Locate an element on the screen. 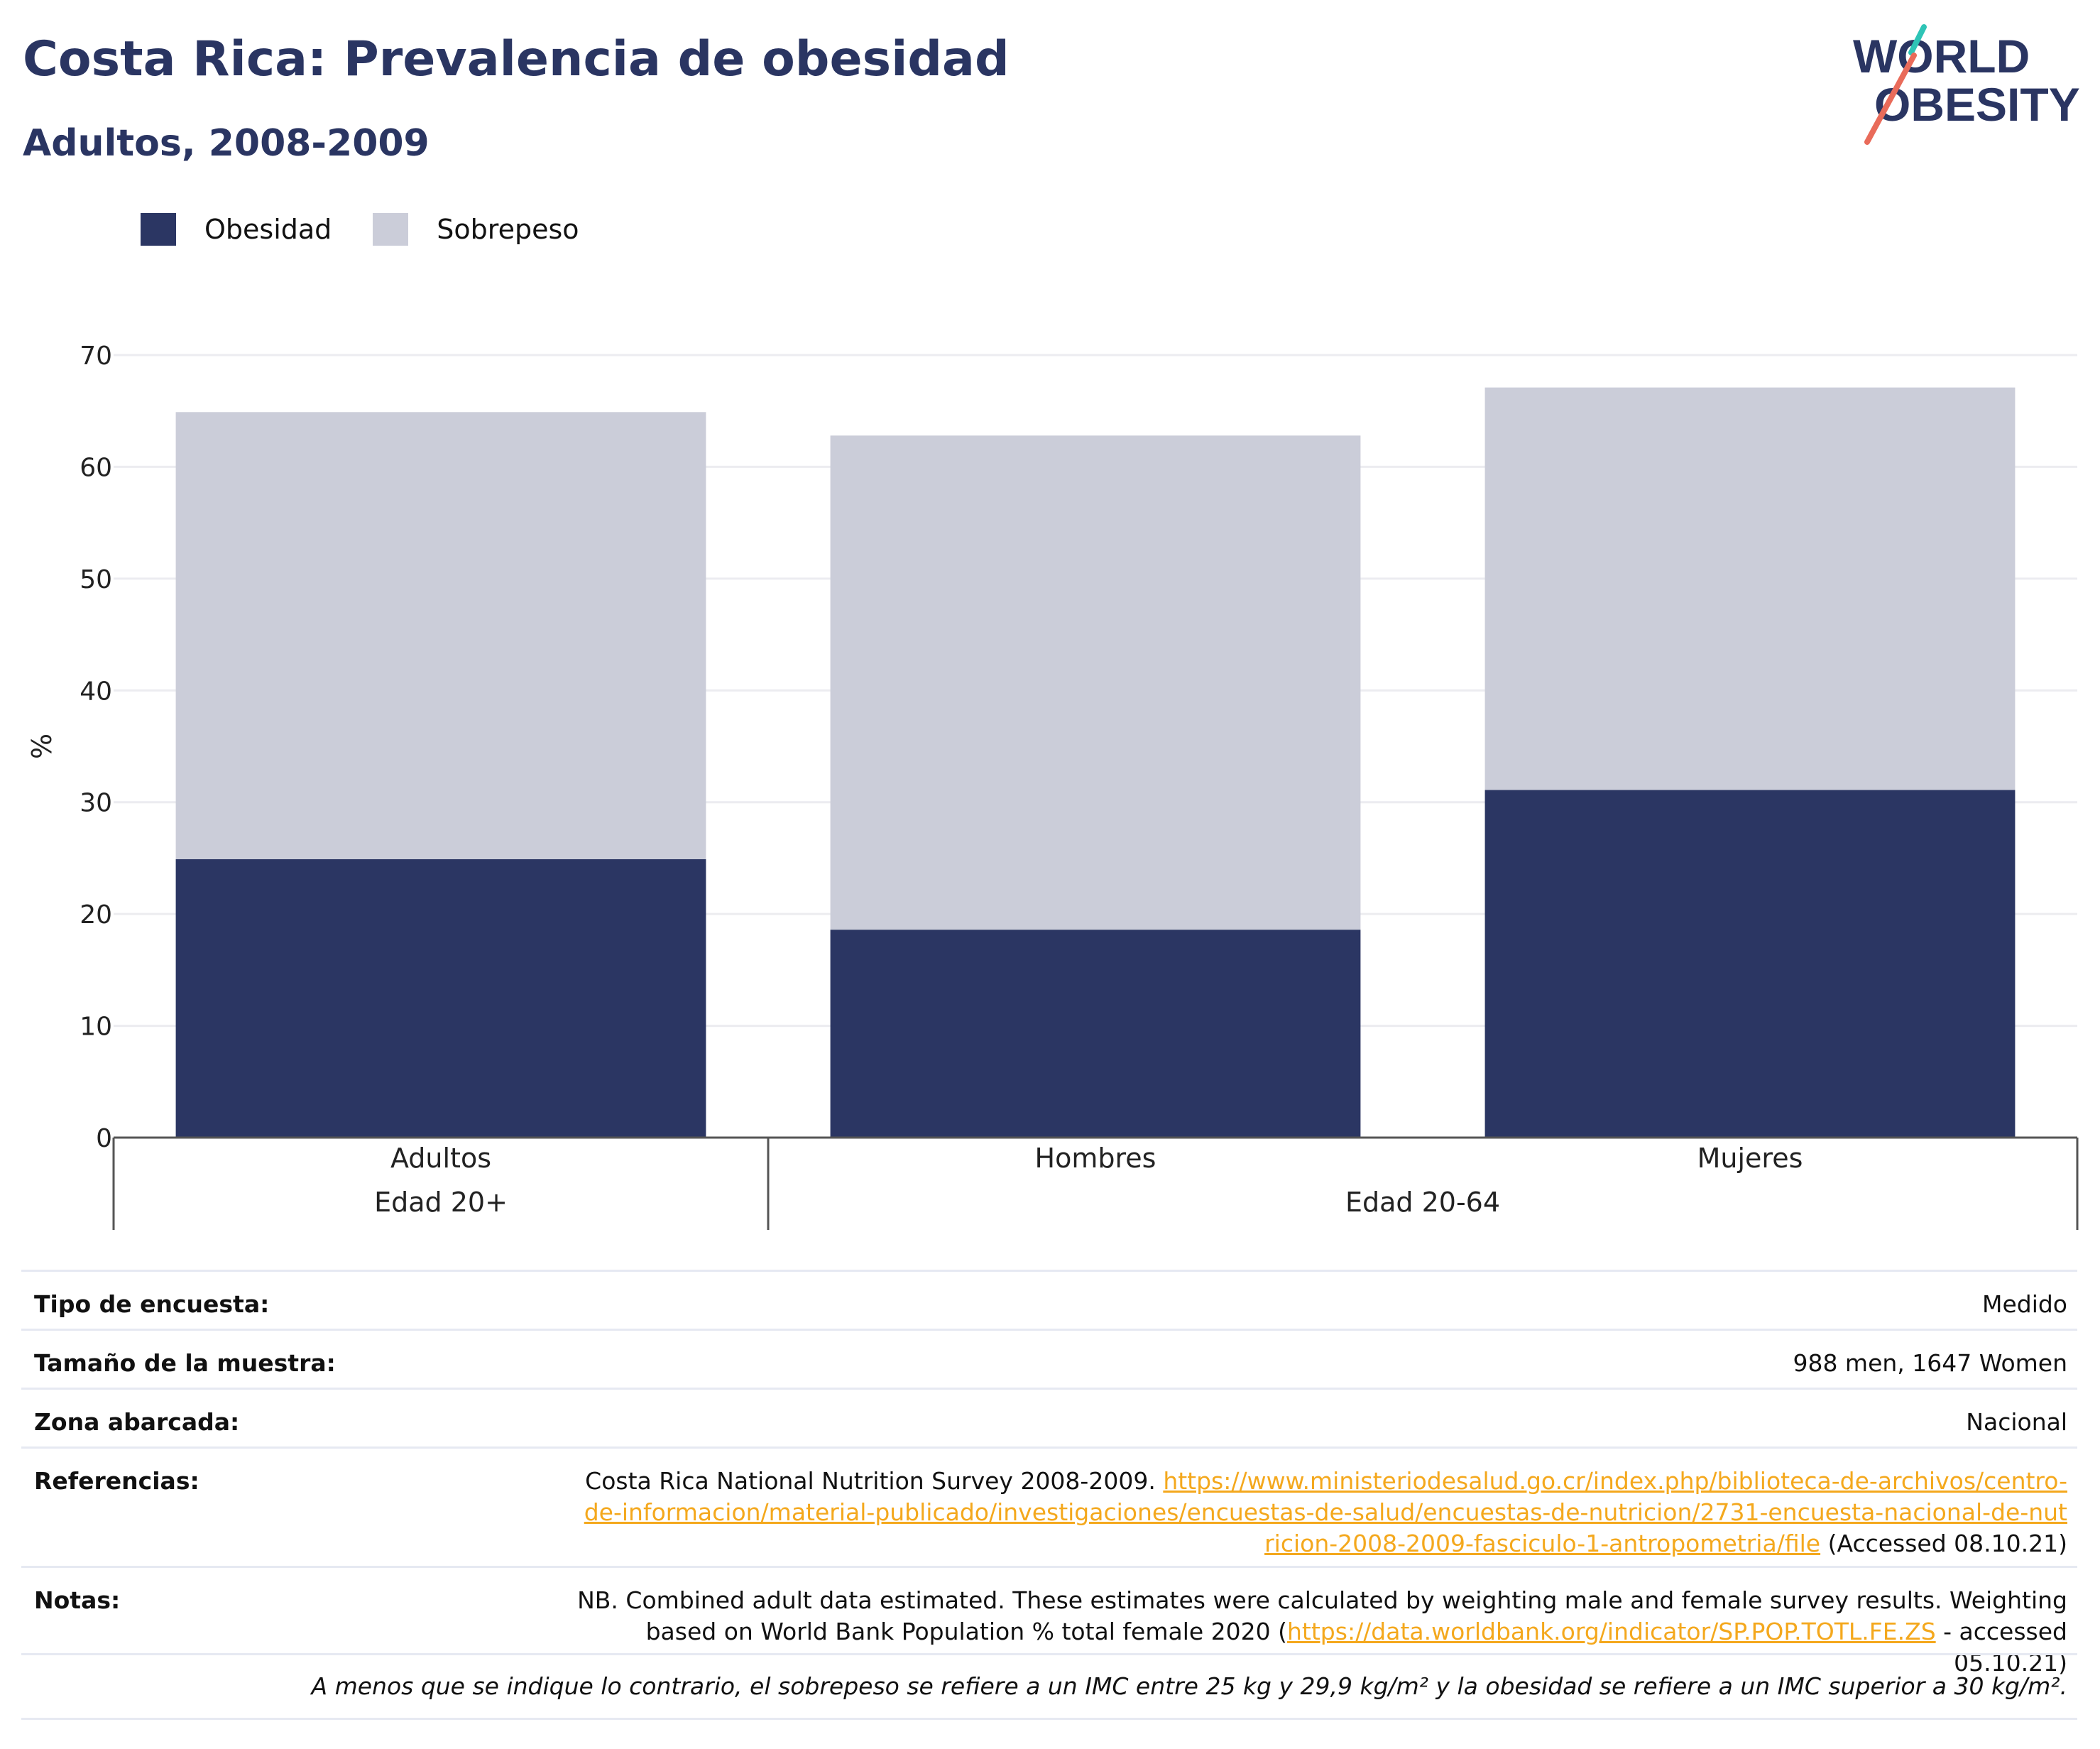  y-tick-label: 40 is located at coordinates (96, 691).